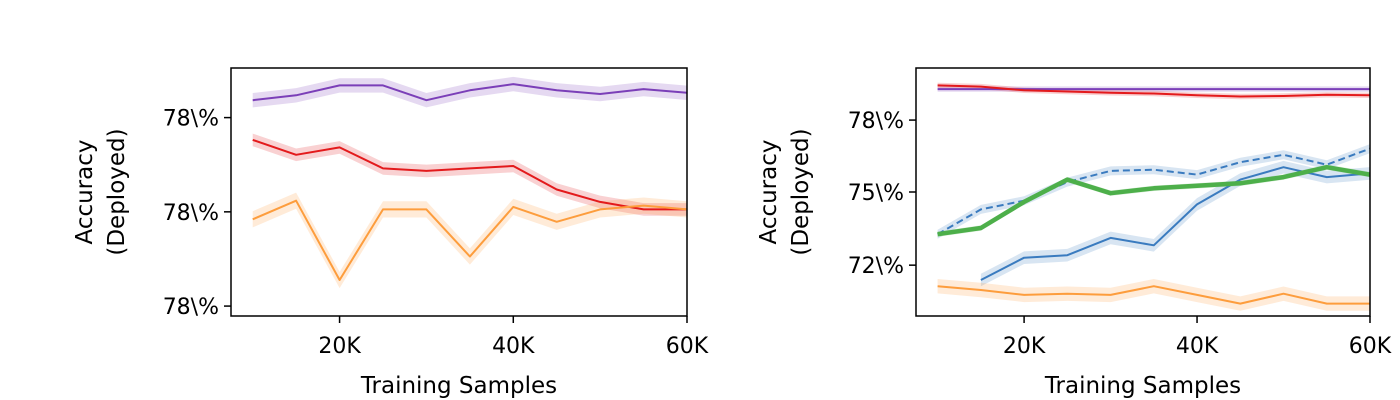 This screenshot has width=1400, height=400. What do you see at coordinates (469, 92) in the screenshot?
I see `series-0-line` at bounding box center [469, 92].